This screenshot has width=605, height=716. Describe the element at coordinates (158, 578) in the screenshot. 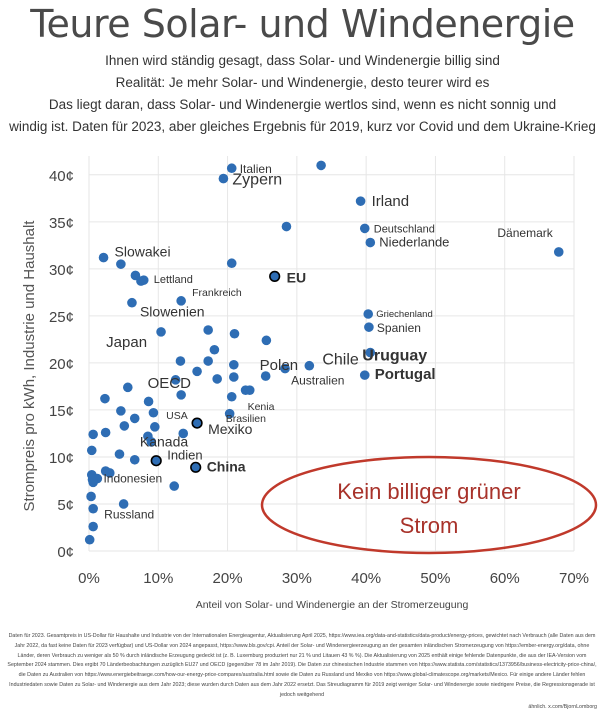

I see `x-tick-label: 10%` at that location.